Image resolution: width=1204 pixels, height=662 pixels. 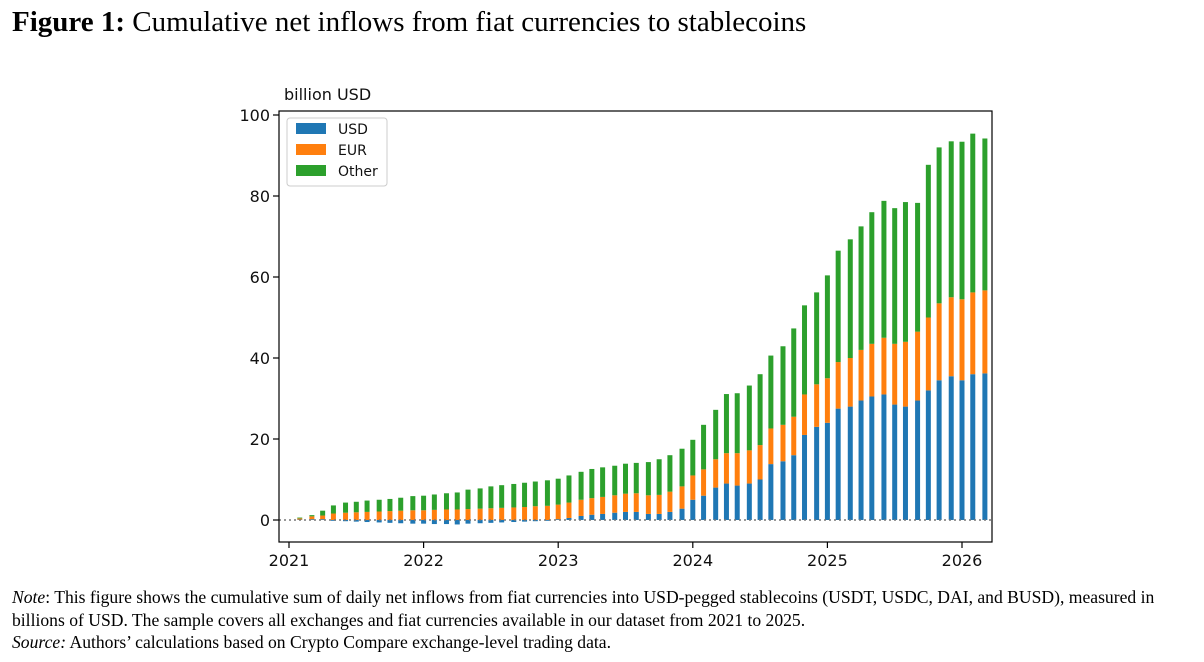 I want to click on x-tick-label: 2026, so click(x=962, y=560).